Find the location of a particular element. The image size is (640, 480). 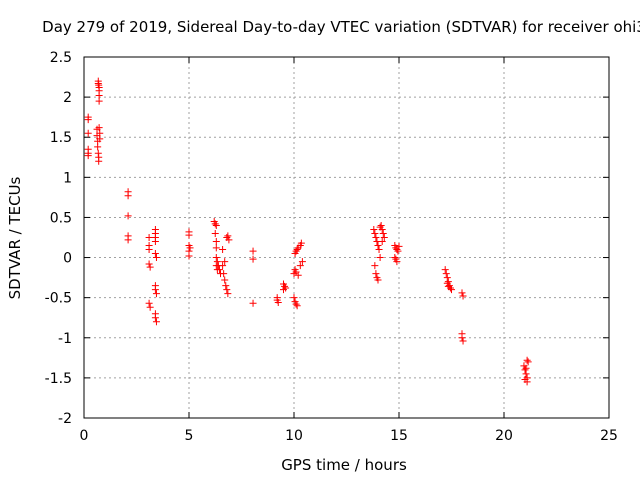

x-tick-label: 15 is located at coordinates (399, 436).